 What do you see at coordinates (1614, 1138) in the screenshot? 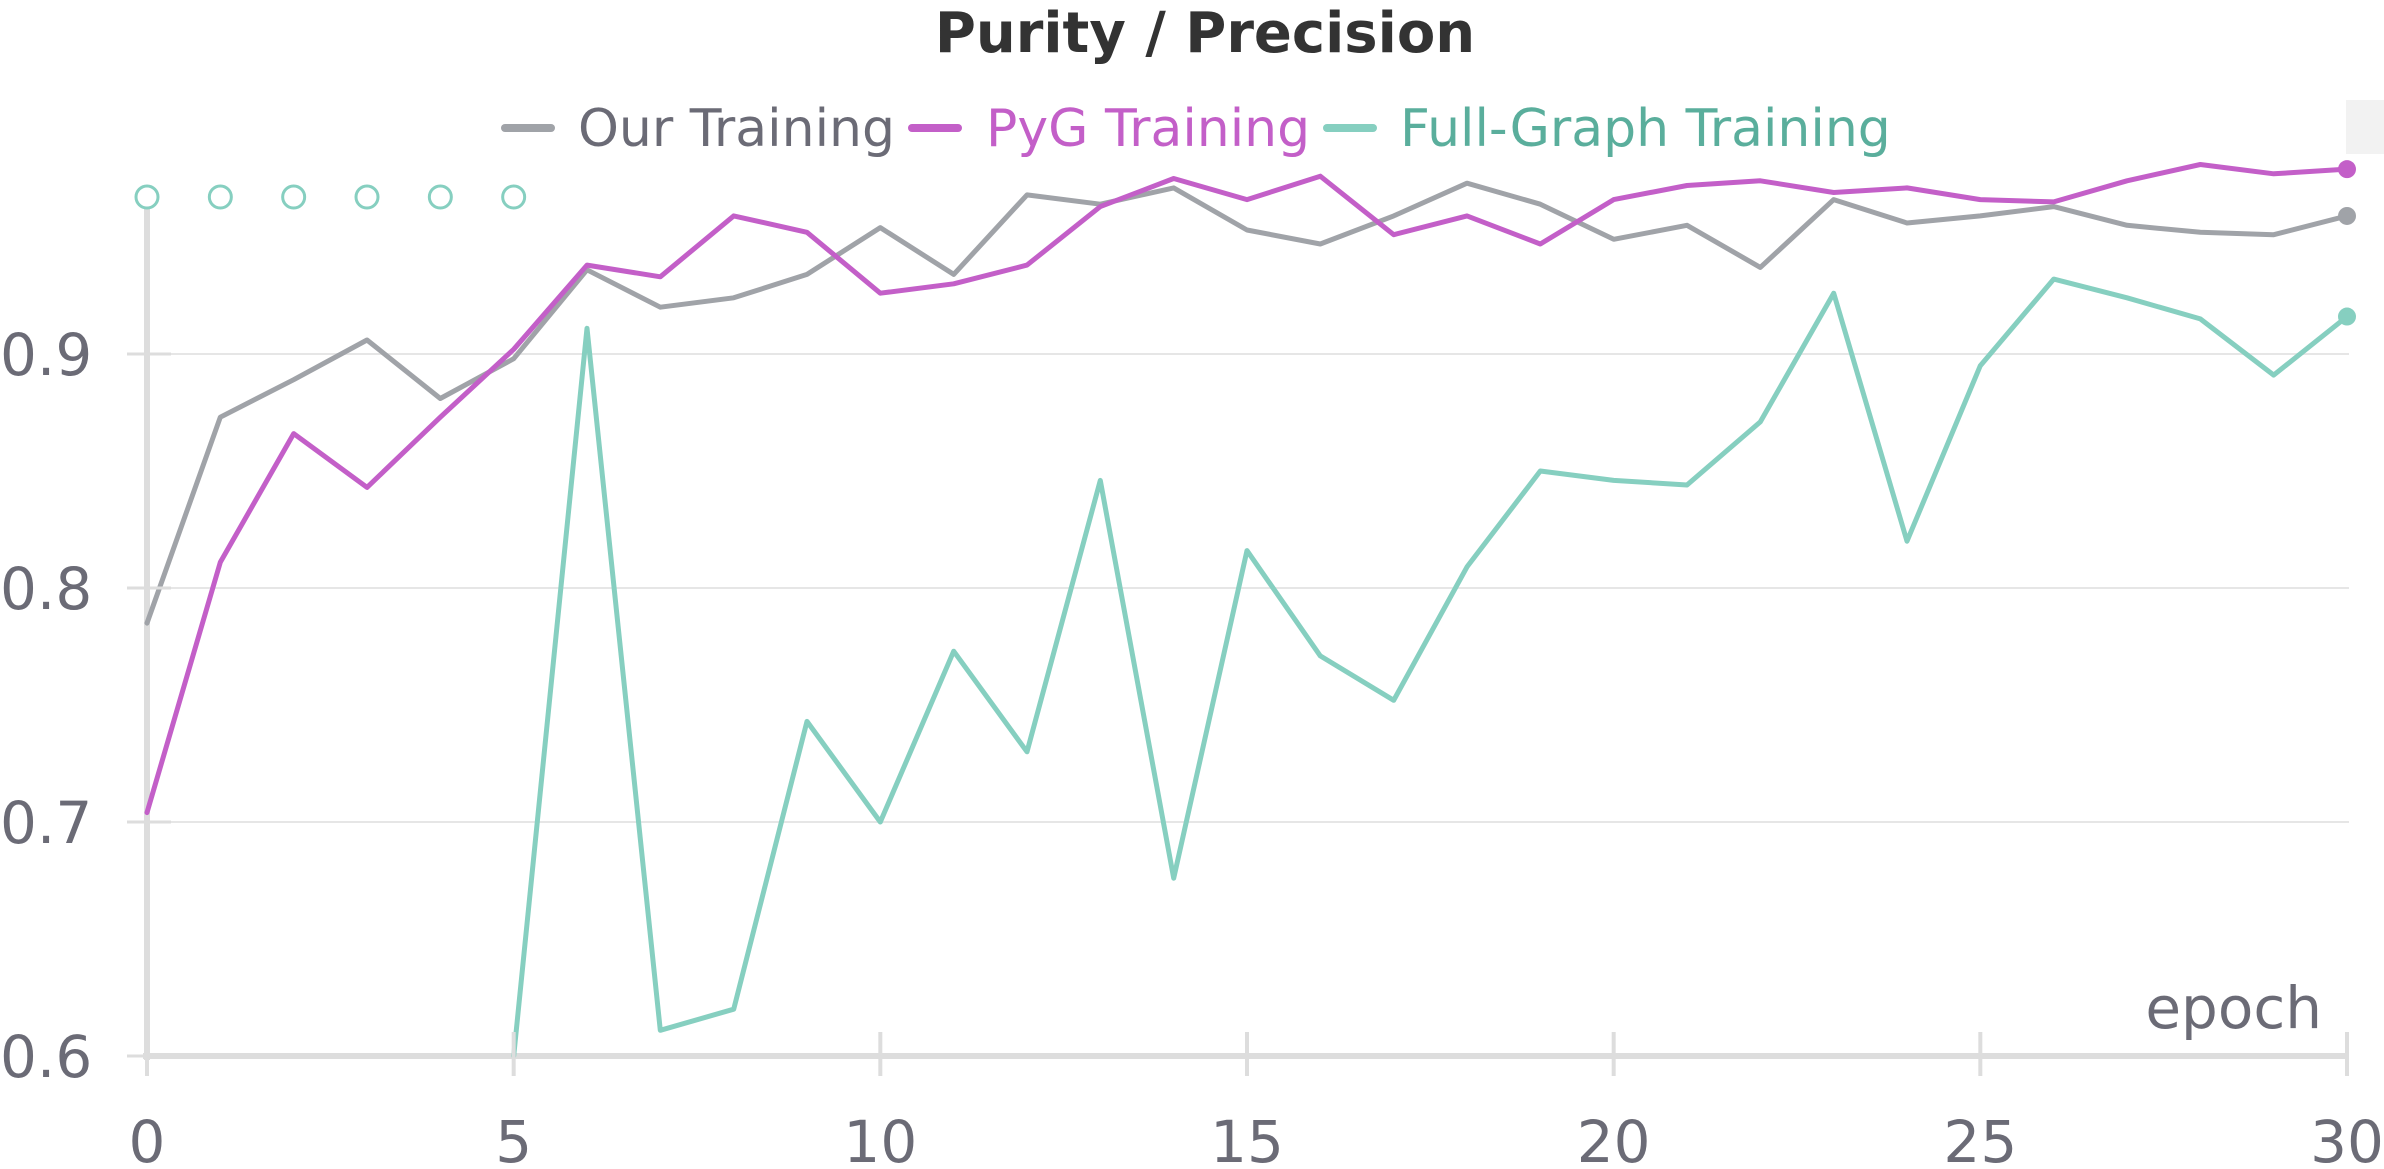
I see `x-tick-label: 20` at bounding box center [1614, 1138].